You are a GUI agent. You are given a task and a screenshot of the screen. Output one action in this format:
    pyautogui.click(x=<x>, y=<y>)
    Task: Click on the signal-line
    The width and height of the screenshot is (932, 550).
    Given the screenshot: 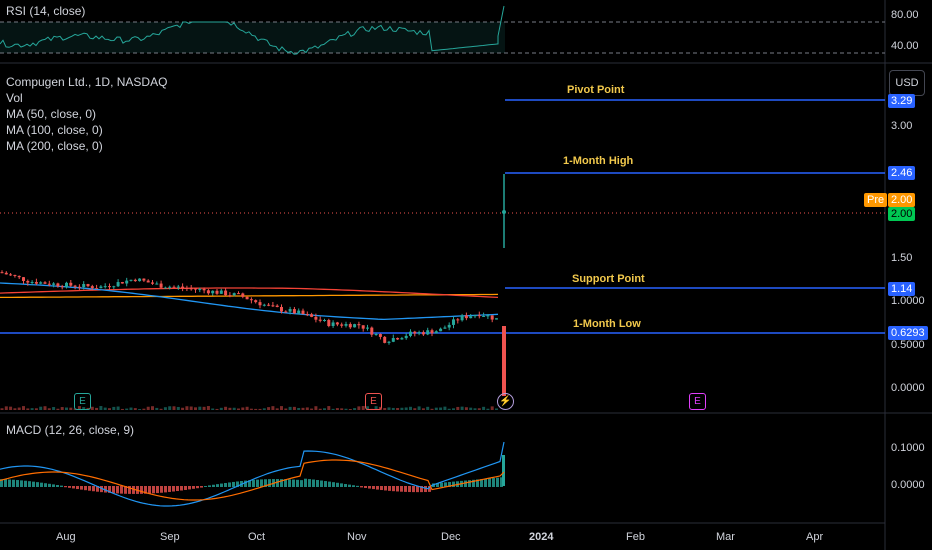 What is the action you would take?
    pyautogui.click(x=252, y=480)
    